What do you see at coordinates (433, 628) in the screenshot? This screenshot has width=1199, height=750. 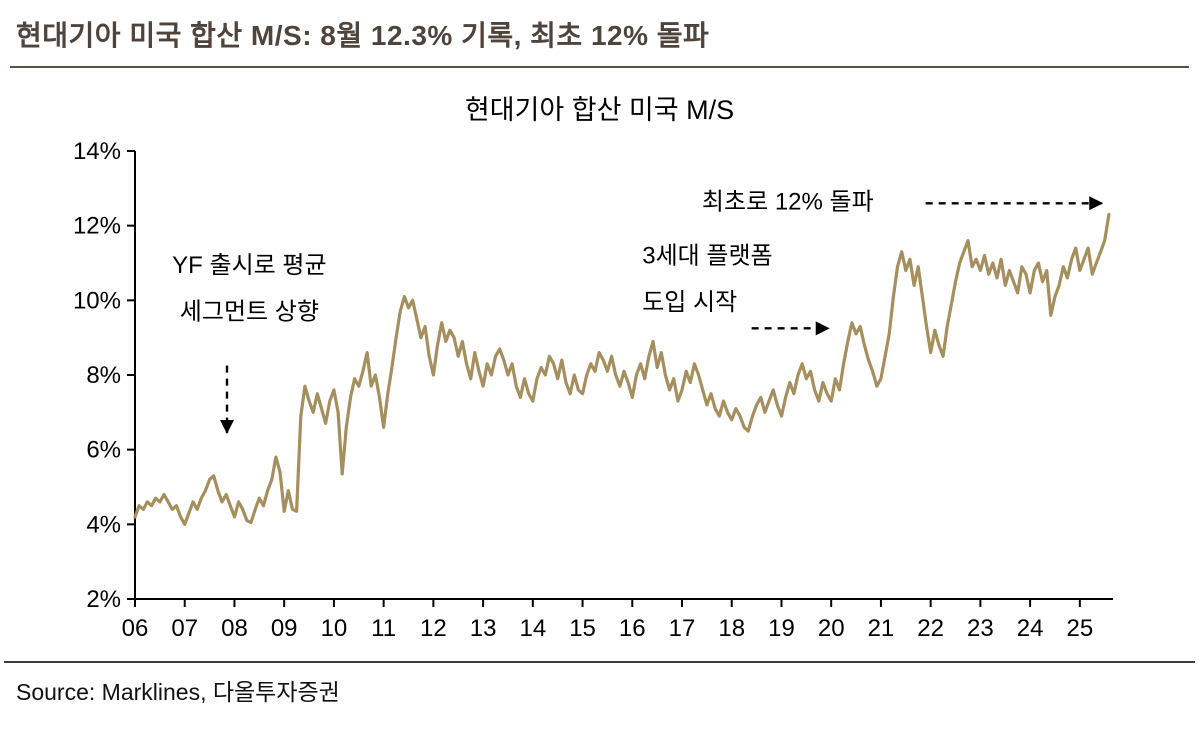 I see `svg-text: 12` at bounding box center [433, 628].